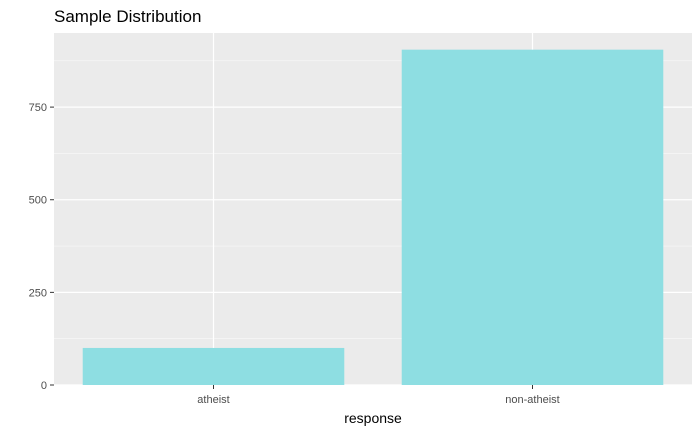 The height and width of the screenshot is (432, 700). What do you see at coordinates (532, 400) in the screenshot?
I see `x-tick-label: non-atheist` at bounding box center [532, 400].